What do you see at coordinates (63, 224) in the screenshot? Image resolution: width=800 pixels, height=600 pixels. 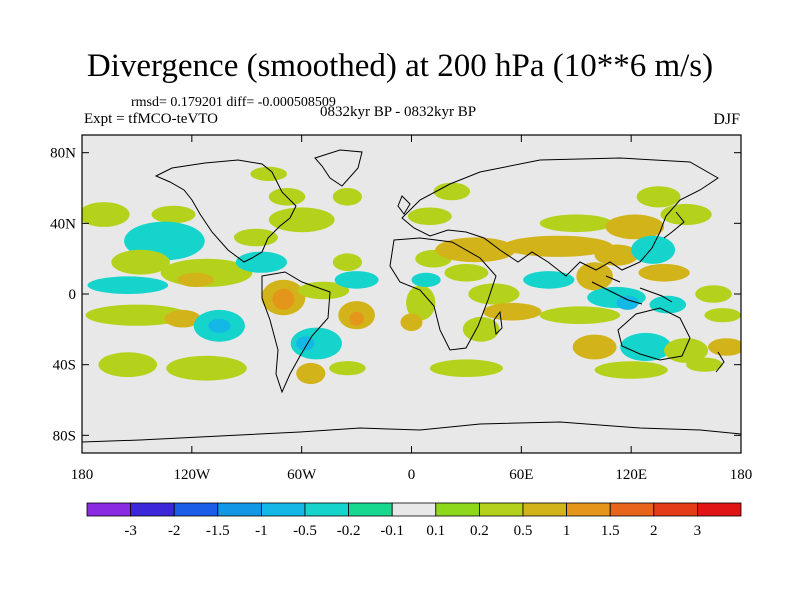 I see `y-tick-label: 40N` at bounding box center [63, 224].